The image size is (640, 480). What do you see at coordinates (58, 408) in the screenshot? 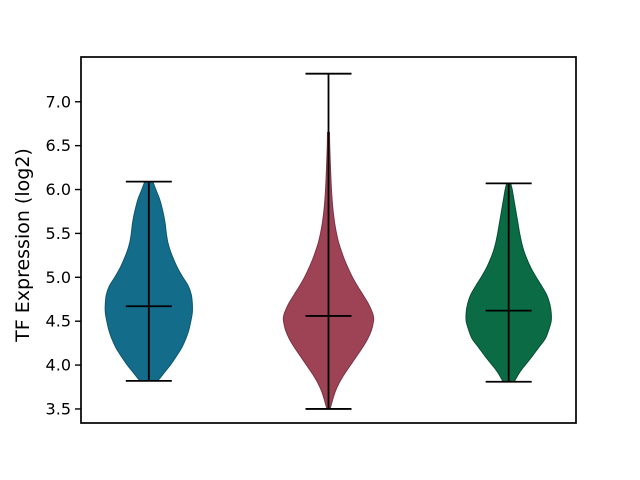
I see `y-tick-label: 3.5` at bounding box center [58, 408].